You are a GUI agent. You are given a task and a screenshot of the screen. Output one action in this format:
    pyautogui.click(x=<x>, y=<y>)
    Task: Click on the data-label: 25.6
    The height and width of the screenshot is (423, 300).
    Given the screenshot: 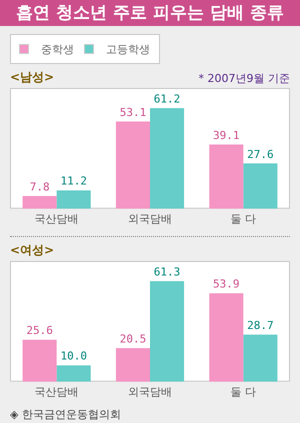 What is the action you would take?
    pyautogui.click(x=39, y=331)
    